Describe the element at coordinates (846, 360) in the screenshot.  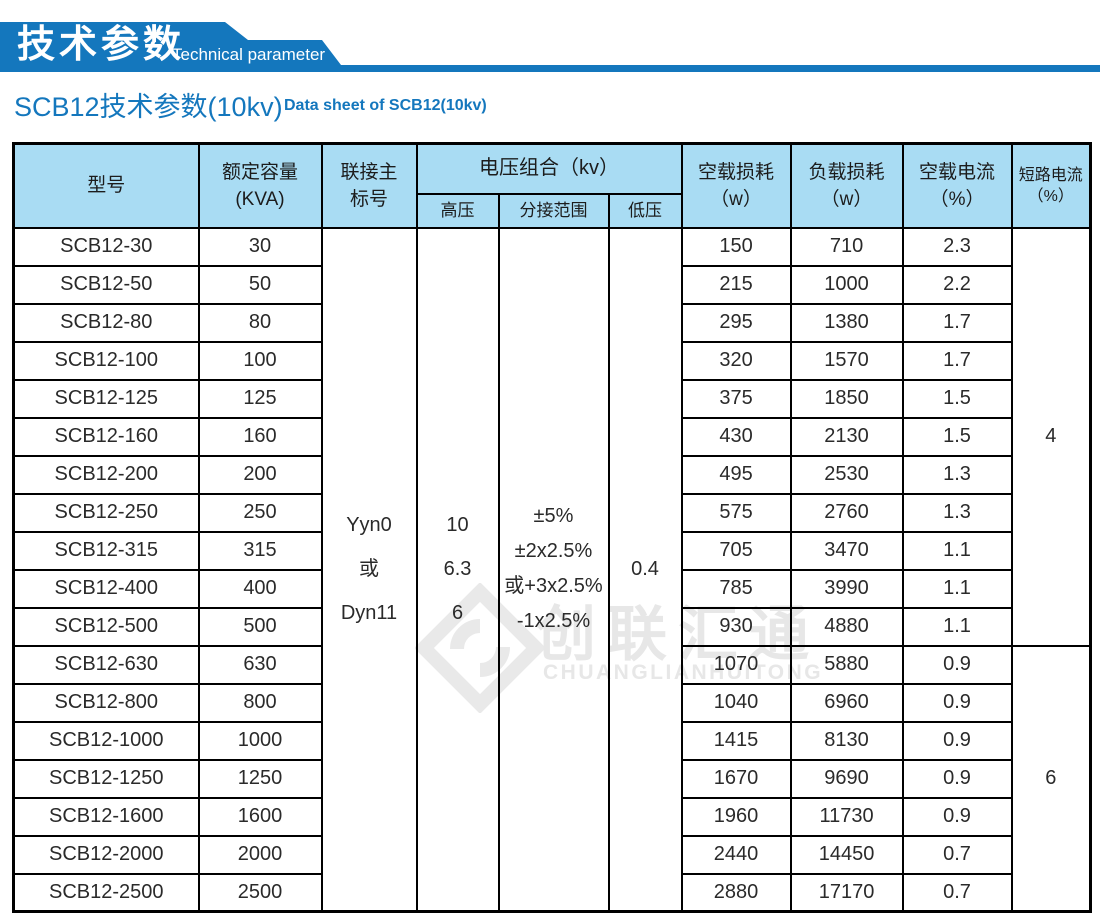
I see `load-loss-cell: 1570` at that location.